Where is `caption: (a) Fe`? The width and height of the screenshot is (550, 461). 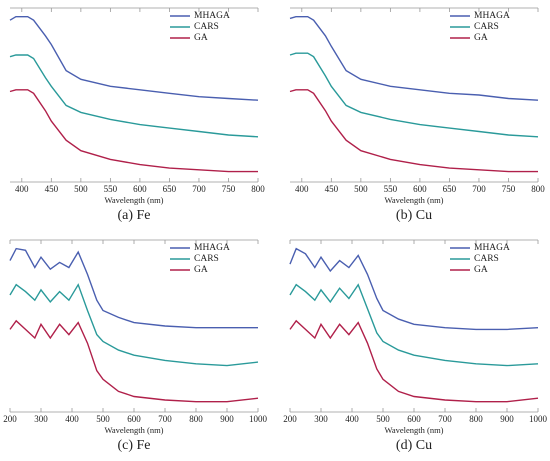
caption: (a) Fe is located at coordinates (133, 215).